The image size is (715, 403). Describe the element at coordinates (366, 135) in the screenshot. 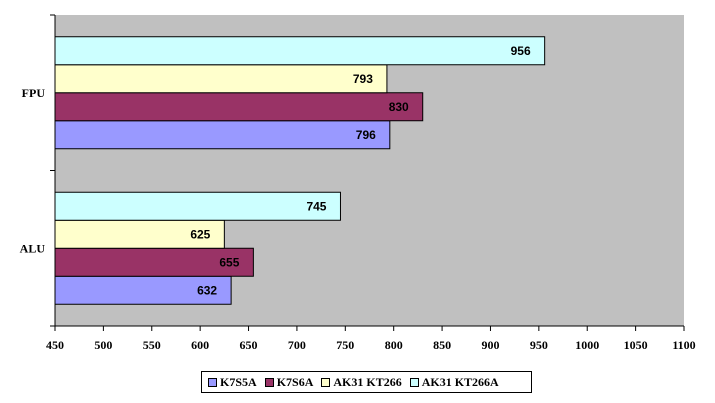

I see `data-label: 796` at that location.